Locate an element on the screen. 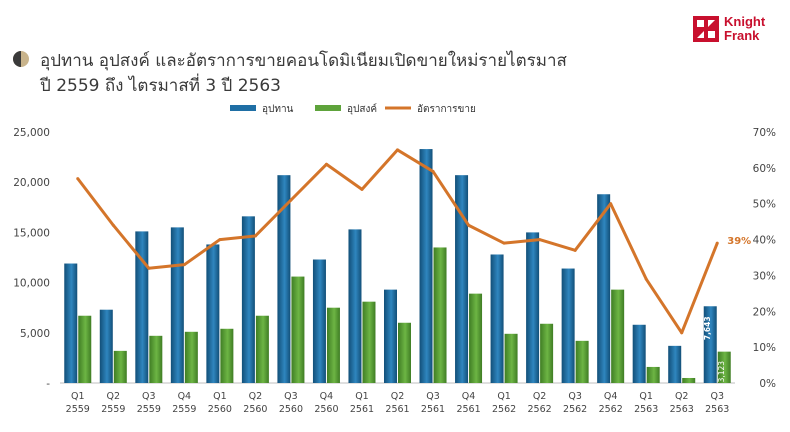 This screenshot has height=432, width=790. knight-frank-logo: Knight Frank is located at coordinates (737, 30).